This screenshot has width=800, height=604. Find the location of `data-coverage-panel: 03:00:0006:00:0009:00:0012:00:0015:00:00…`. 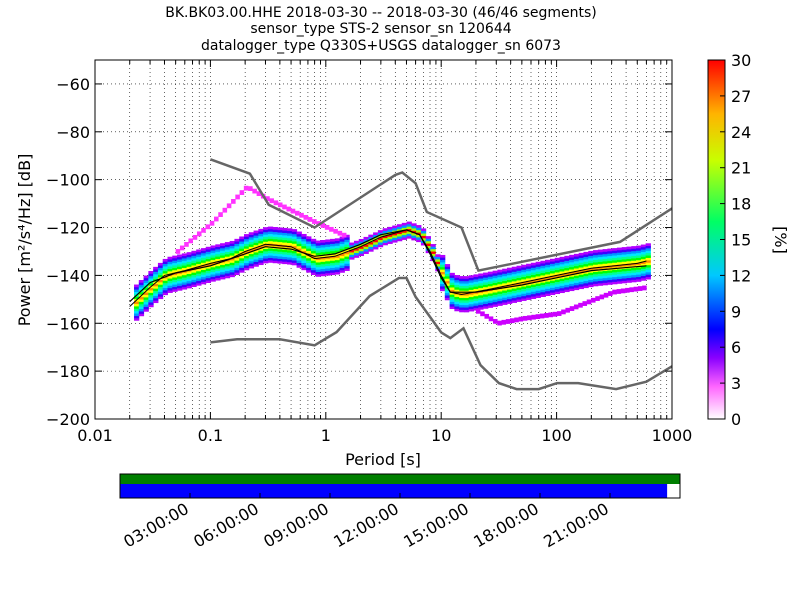

data-coverage-panel: 03:00:0006:00:0009:00:0012:00:0015:00:00… is located at coordinates (400, 512).